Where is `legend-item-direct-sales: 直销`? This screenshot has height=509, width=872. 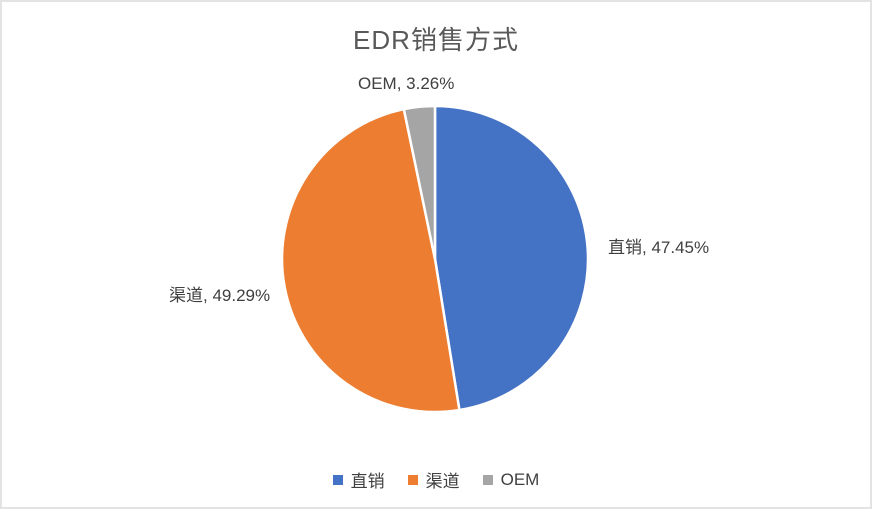
legend-item-direct-sales: 直销 is located at coordinates (358, 479).